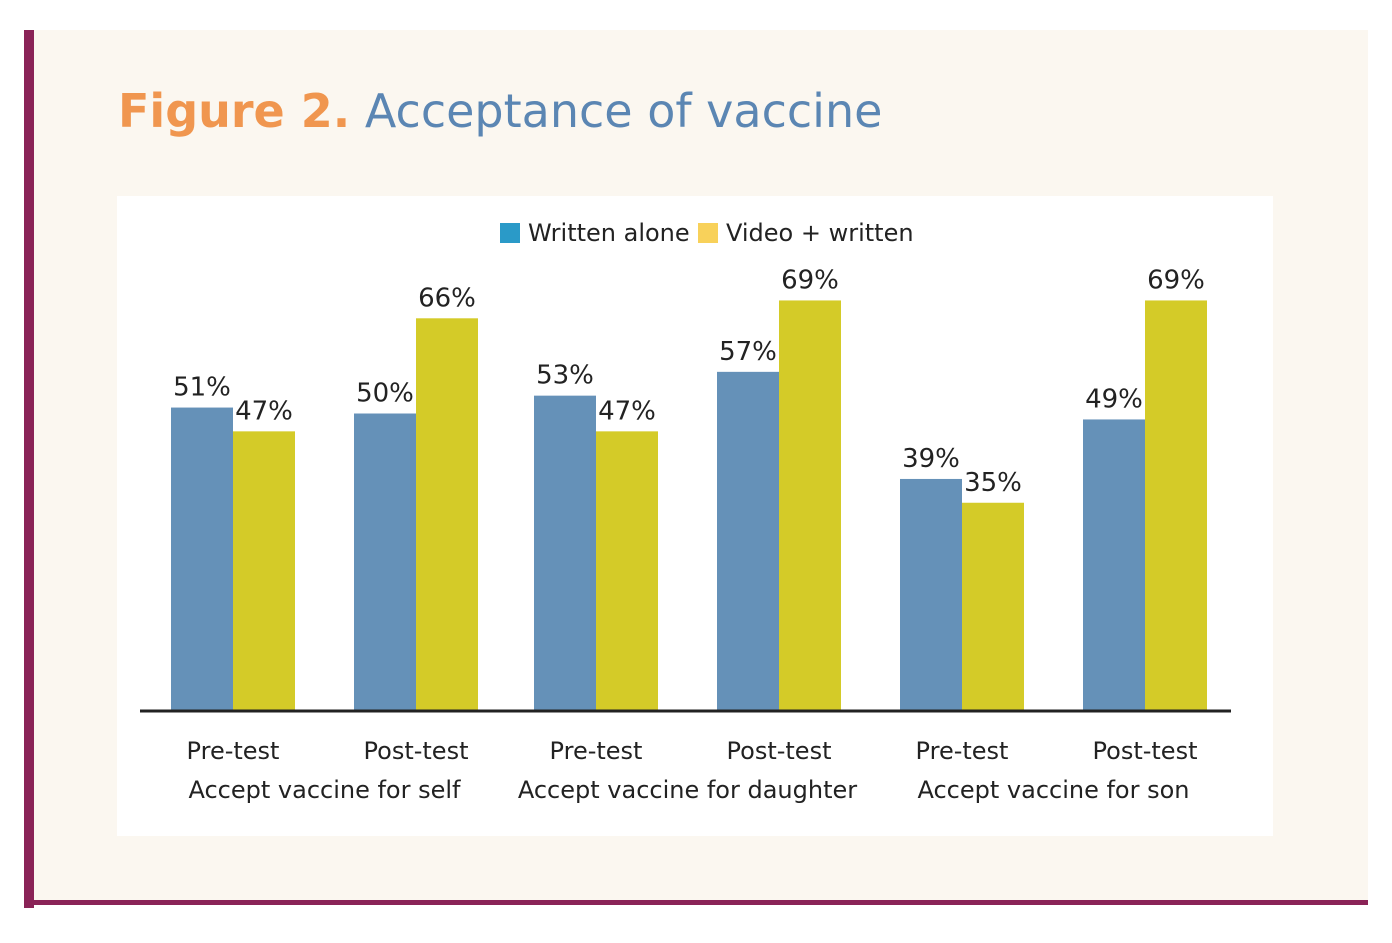  I want to click on legend-label-video-written: Video + written, so click(820, 233).